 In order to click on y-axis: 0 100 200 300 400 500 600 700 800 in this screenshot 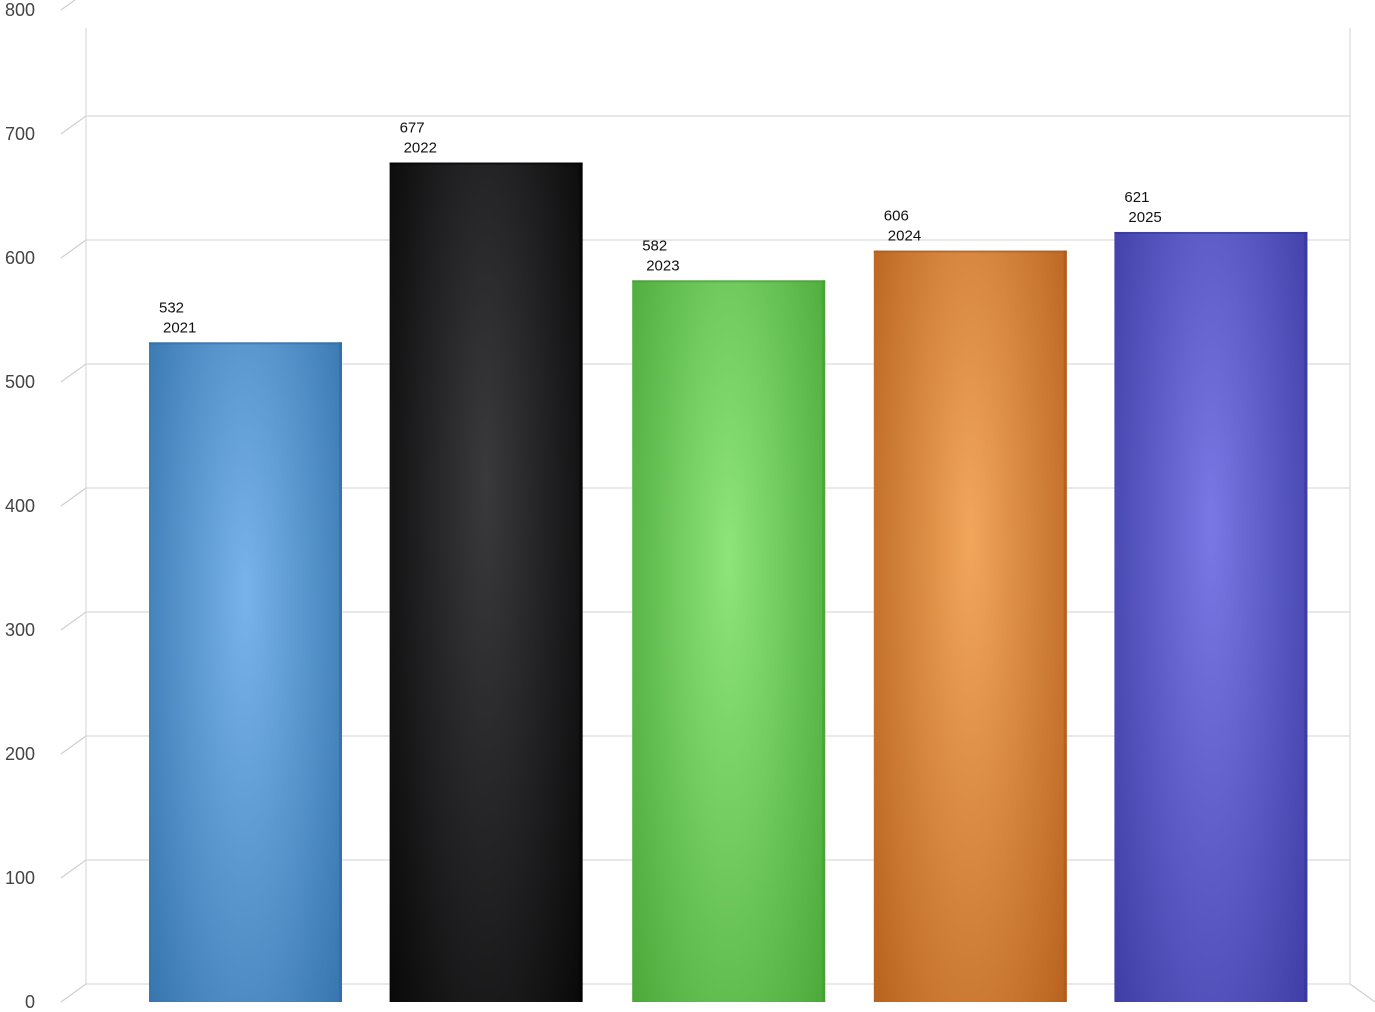, I will do `click(20, 506)`.